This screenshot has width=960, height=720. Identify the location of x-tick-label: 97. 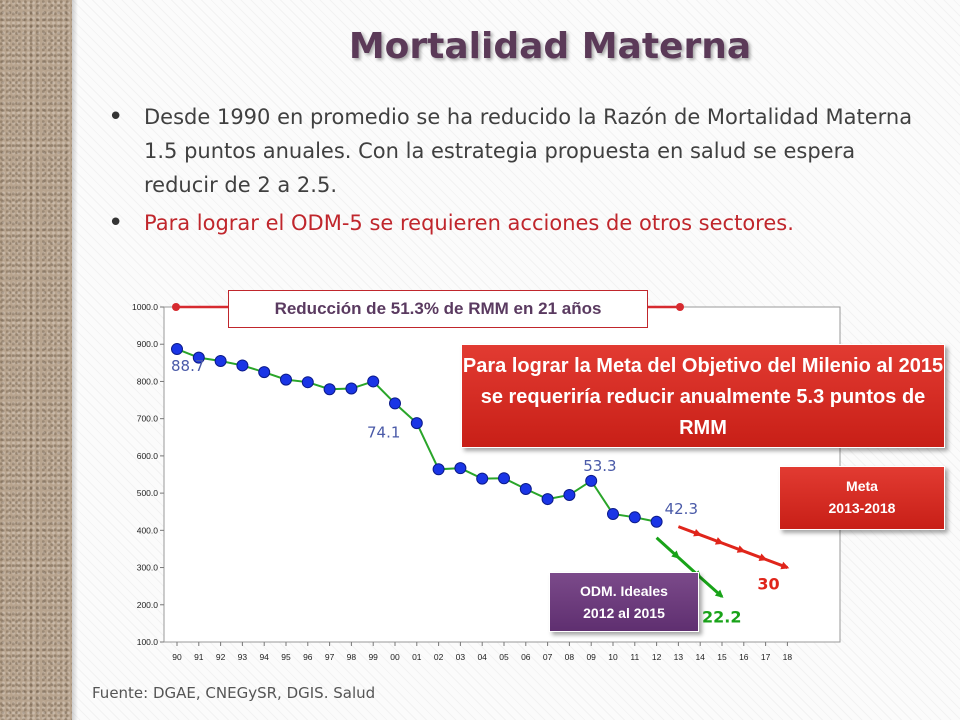
(330, 657).